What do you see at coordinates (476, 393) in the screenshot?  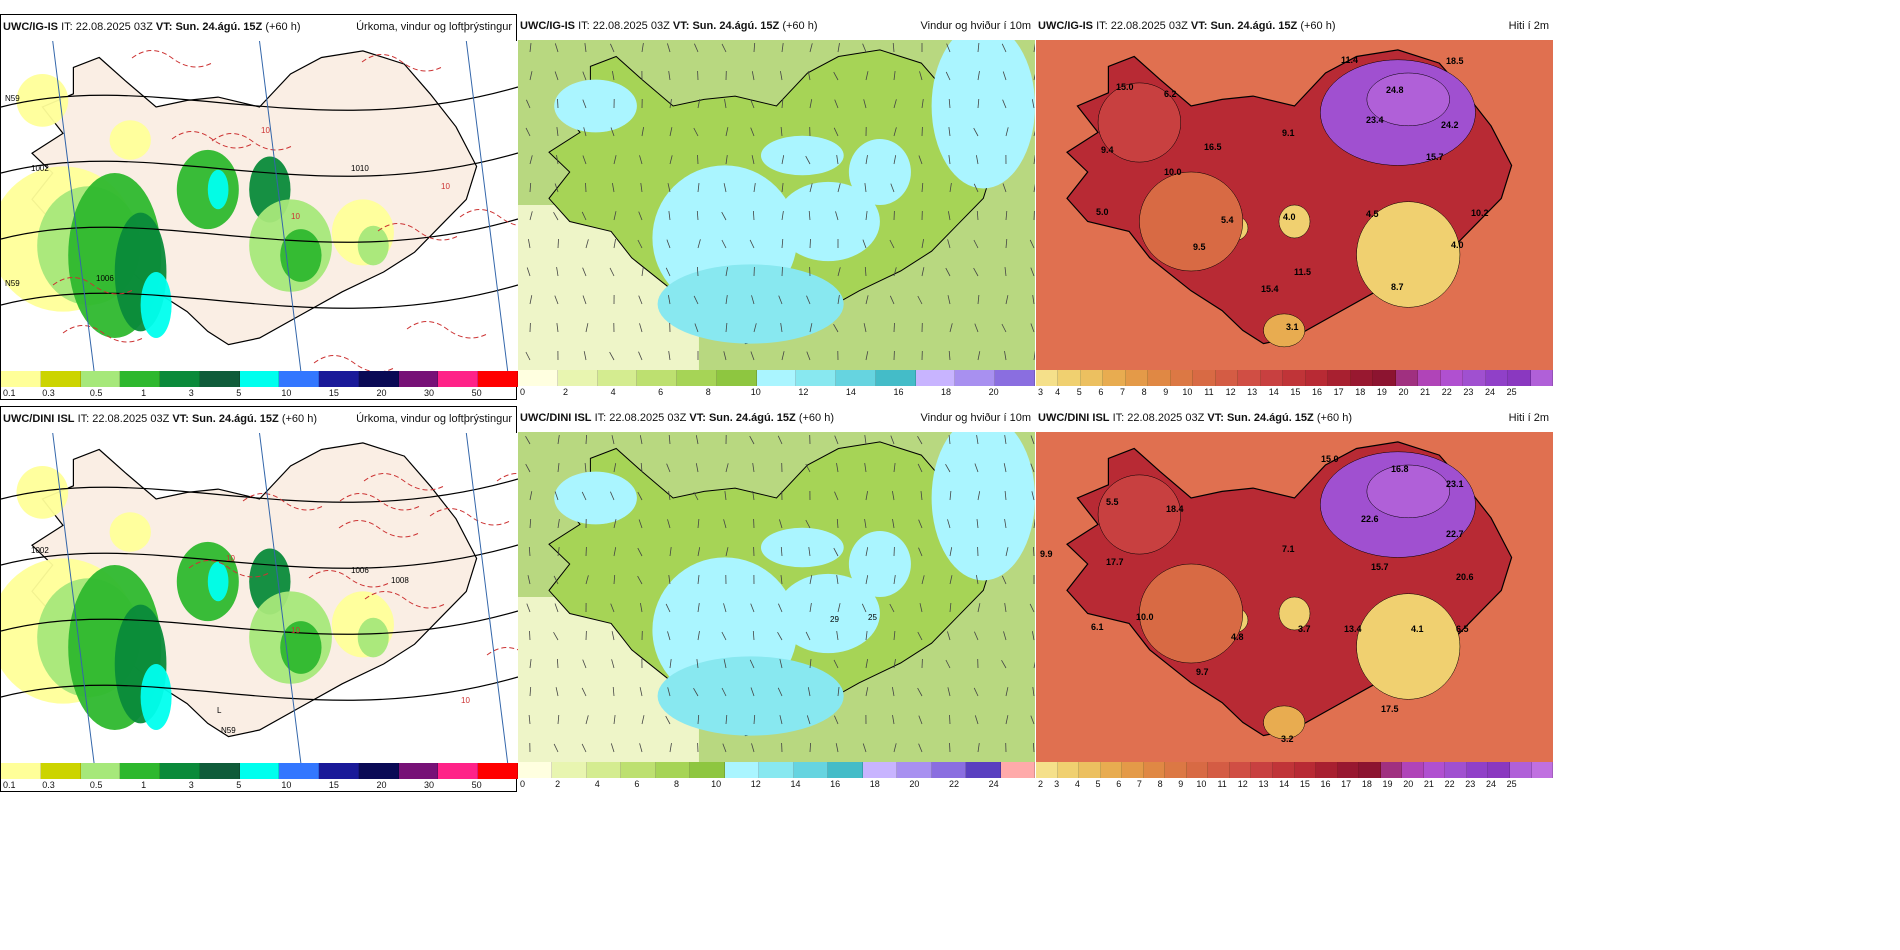 I see `colorbar-tick: 50` at bounding box center [476, 393].